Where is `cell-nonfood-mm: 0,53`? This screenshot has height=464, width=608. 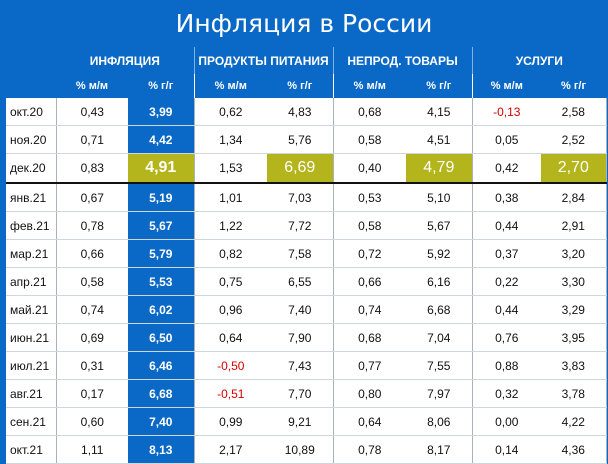 cell-nonfood-mm: 0,53 is located at coordinates (370, 197).